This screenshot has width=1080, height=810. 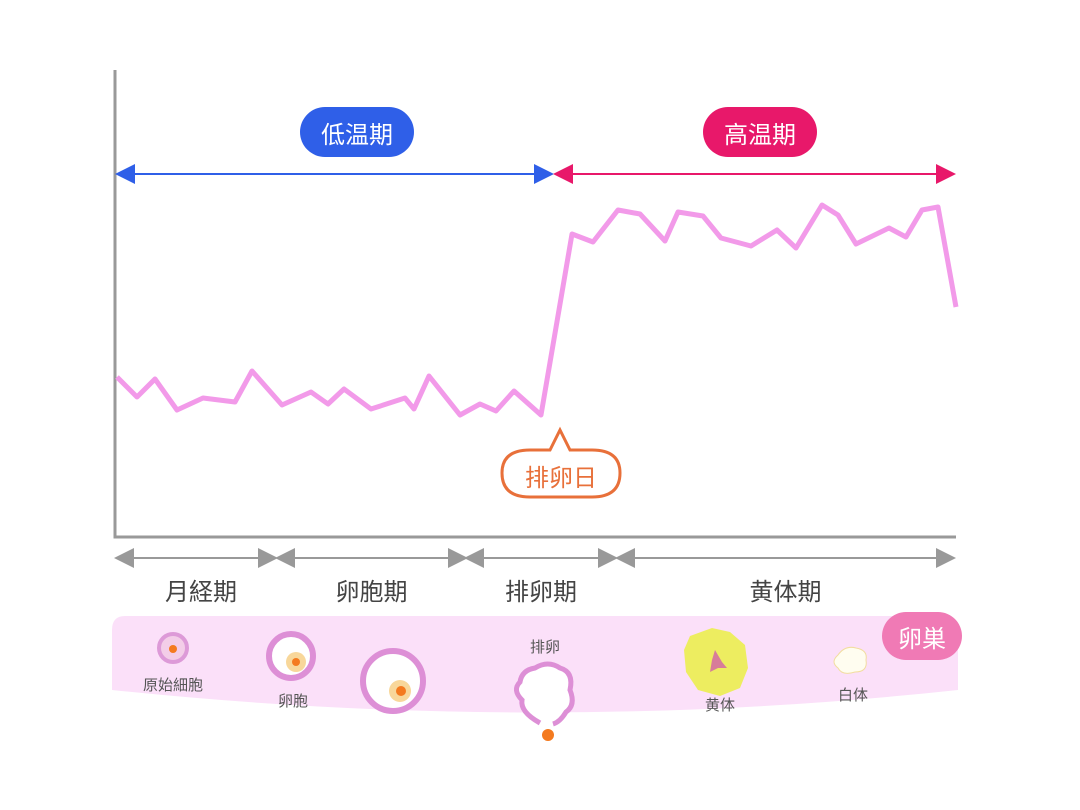 What do you see at coordinates (719, 705) in the screenshot?
I see `stage-corpus-luteum: 黄体` at bounding box center [719, 705].